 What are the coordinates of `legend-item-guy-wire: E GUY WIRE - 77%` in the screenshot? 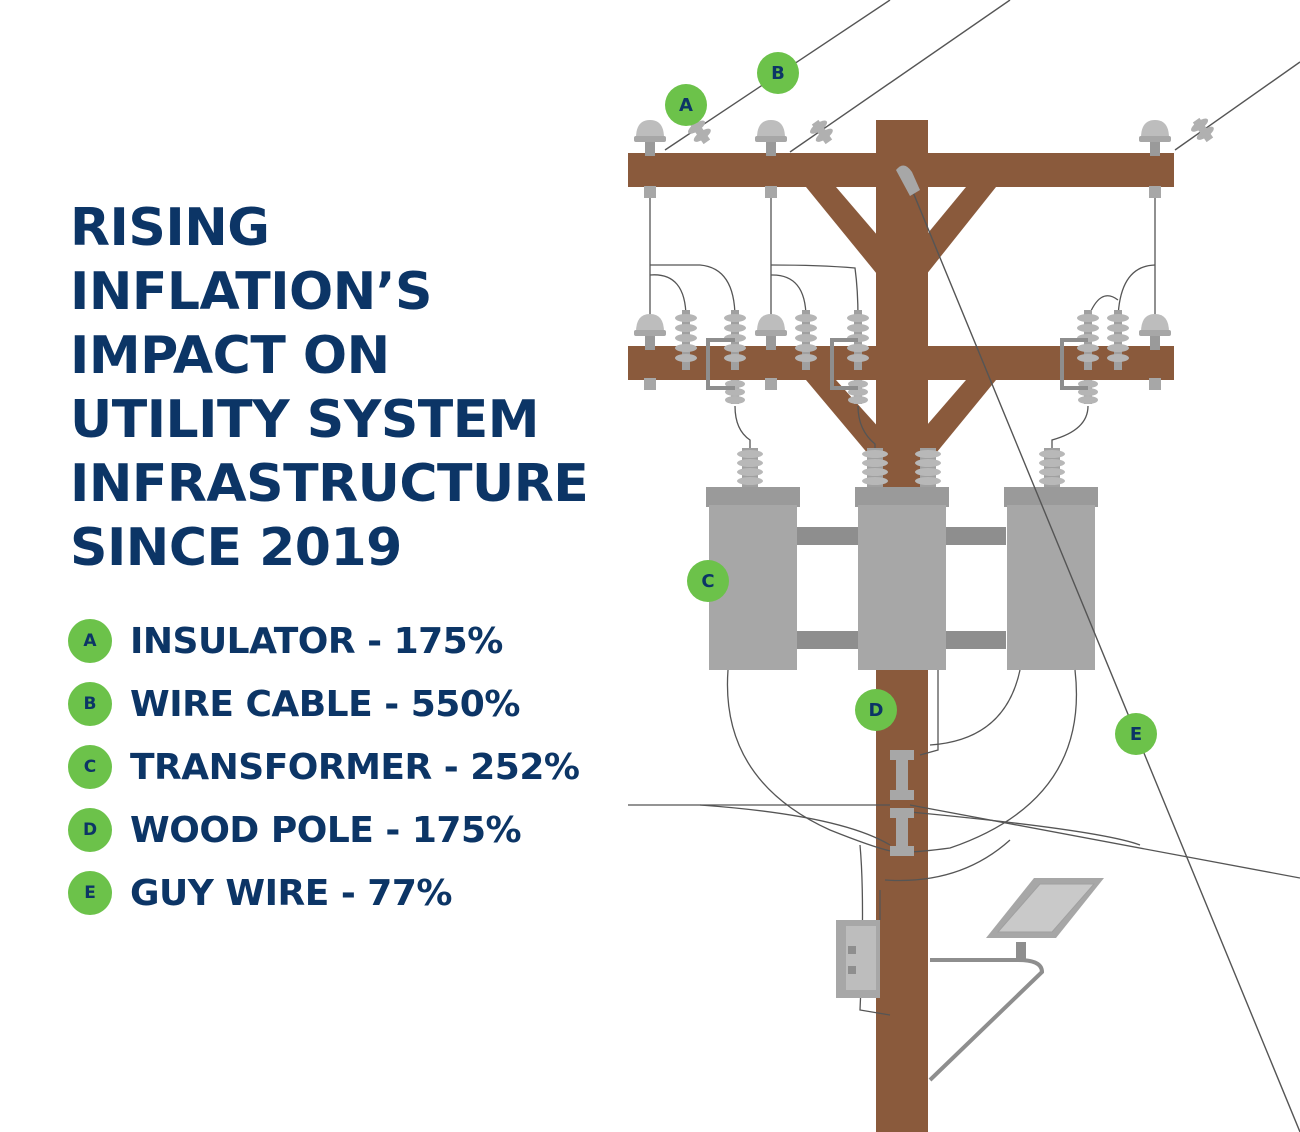 It's located at (260, 893).